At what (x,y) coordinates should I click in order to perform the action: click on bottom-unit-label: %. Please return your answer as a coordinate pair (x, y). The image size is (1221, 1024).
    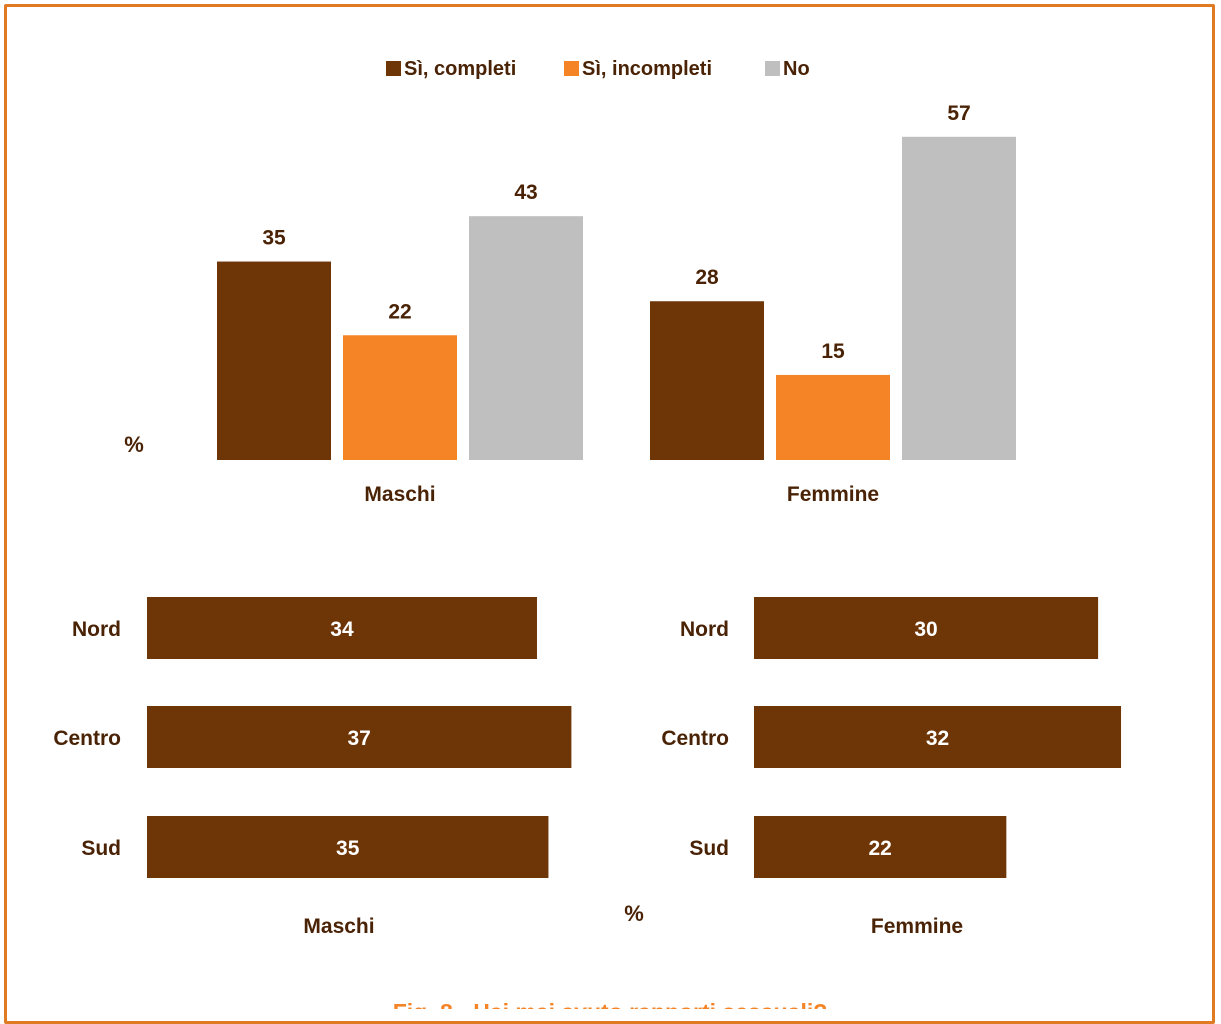
    Looking at the image, I should click on (634, 913).